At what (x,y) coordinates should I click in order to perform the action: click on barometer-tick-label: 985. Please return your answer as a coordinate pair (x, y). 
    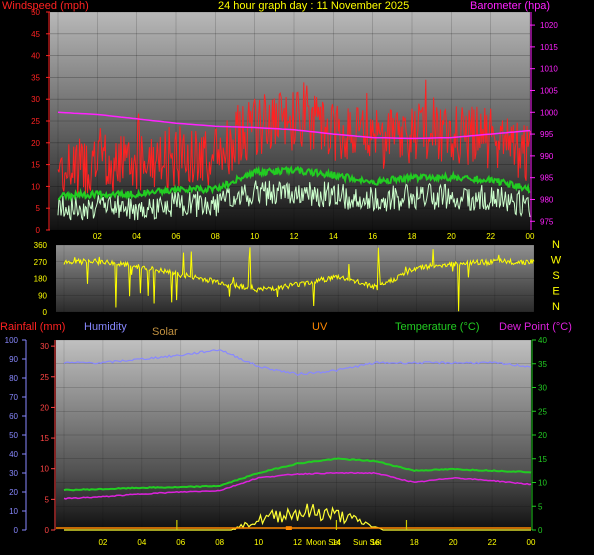
    Looking at the image, I should click on (547, 178).